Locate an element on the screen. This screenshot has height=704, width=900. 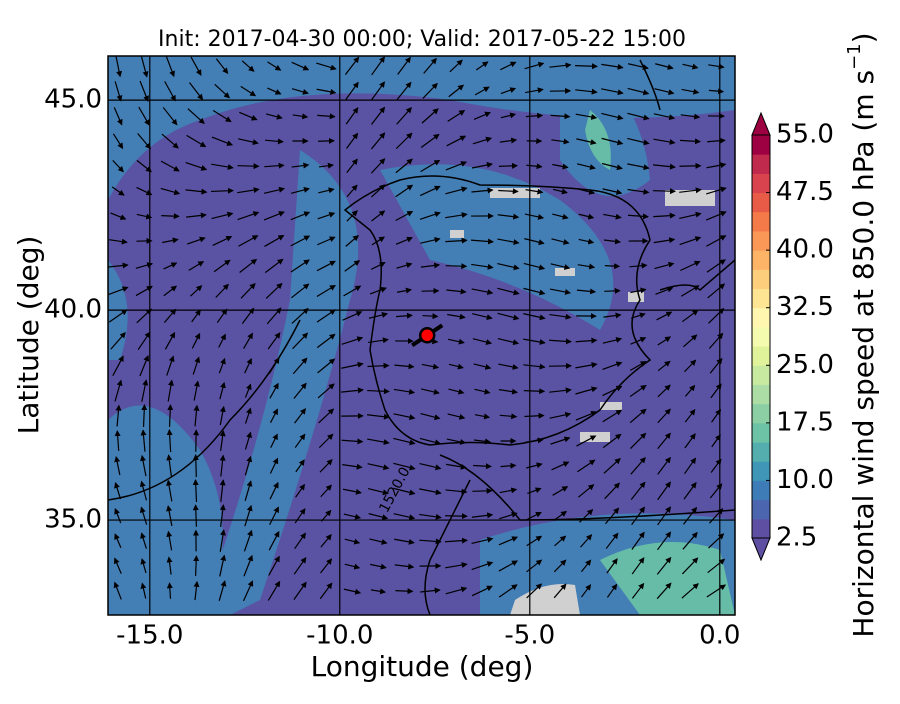
colorbar-tick-label: 25.0 is located at coordinates (805, 365).